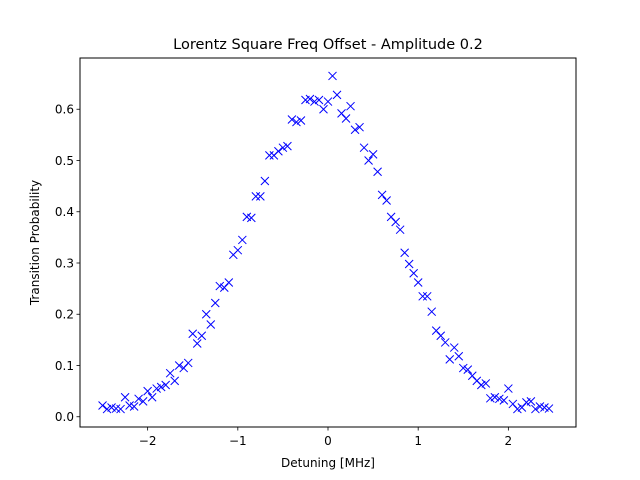 The height and width of the screenshot is (480, 640). I want to click on y-tick-label: 0.5, so click(64, 161).